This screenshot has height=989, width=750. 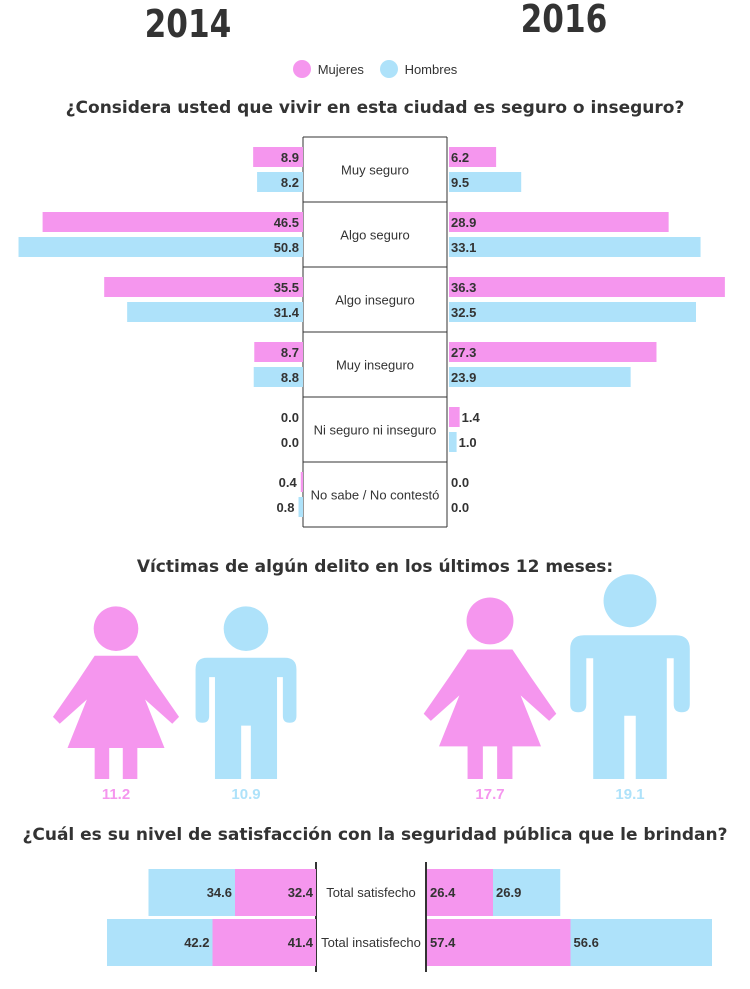 I want to click on bar-2016-female-ni-seguro-ni-inseguro, so click(x=454, y=417).